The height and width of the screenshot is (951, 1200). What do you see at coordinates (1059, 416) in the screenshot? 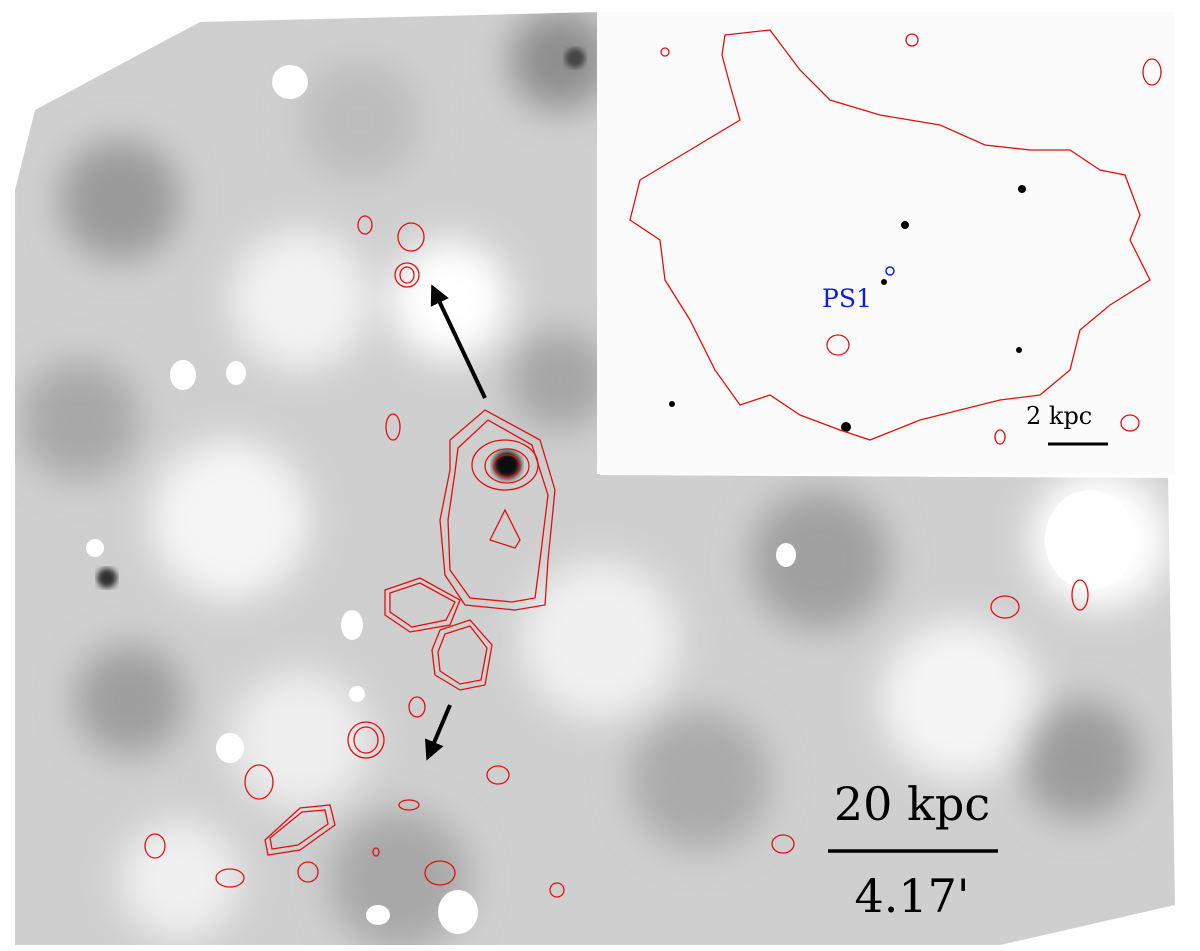
I see `inset-scale-label: 2 kpc` at bounding box center [1059, 416].